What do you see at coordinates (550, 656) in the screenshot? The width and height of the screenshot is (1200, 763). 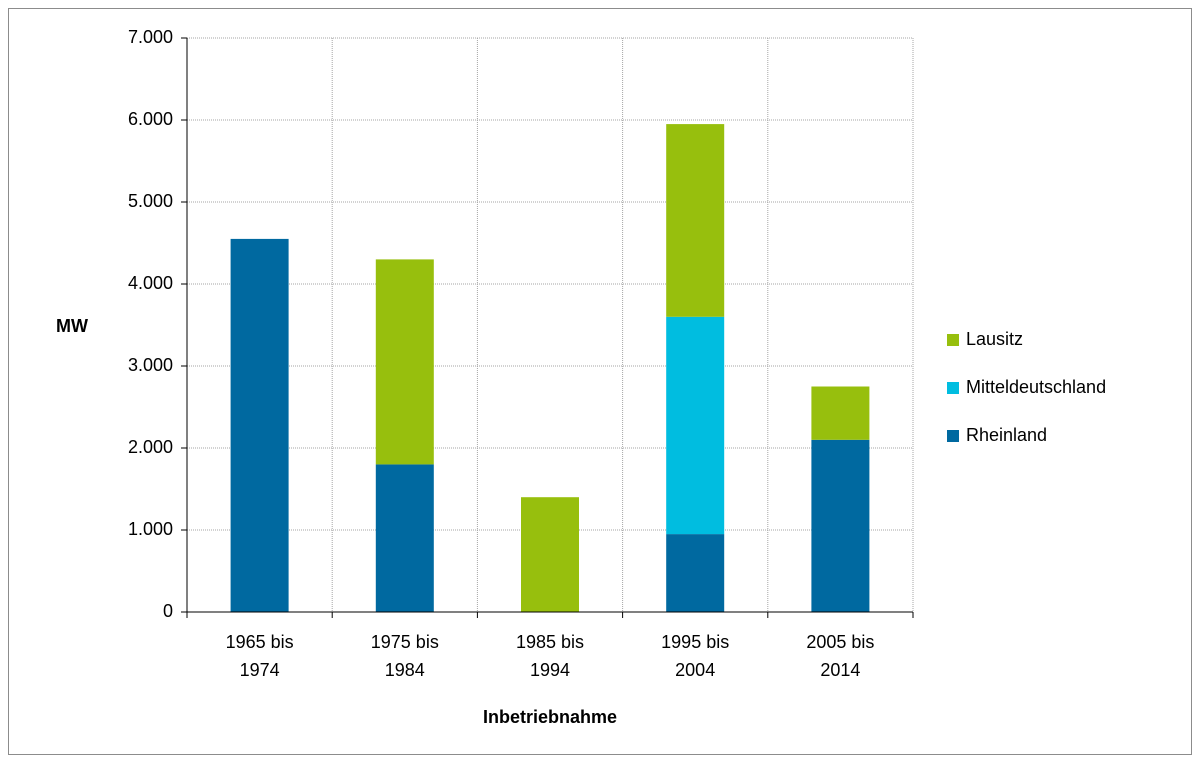 I see `x-tick-label: 1985 bis 1994` at bounding box center [550, 656].